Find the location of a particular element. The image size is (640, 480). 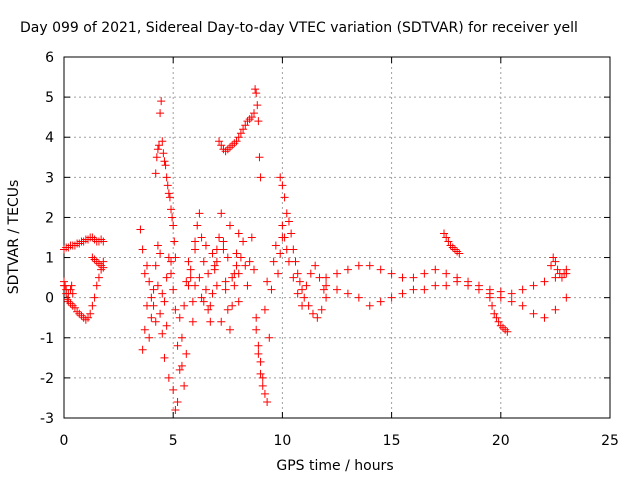

series-arc-7.2-8 is located at coordinates (229, 144).